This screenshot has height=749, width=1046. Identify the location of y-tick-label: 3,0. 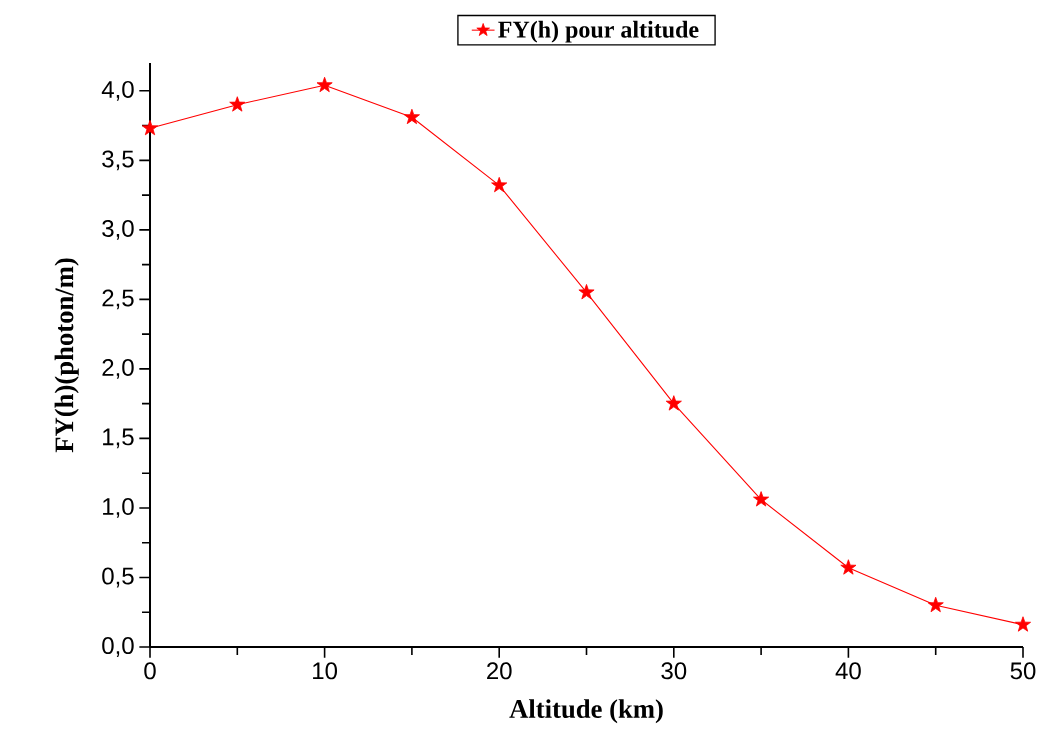
(118, 229).